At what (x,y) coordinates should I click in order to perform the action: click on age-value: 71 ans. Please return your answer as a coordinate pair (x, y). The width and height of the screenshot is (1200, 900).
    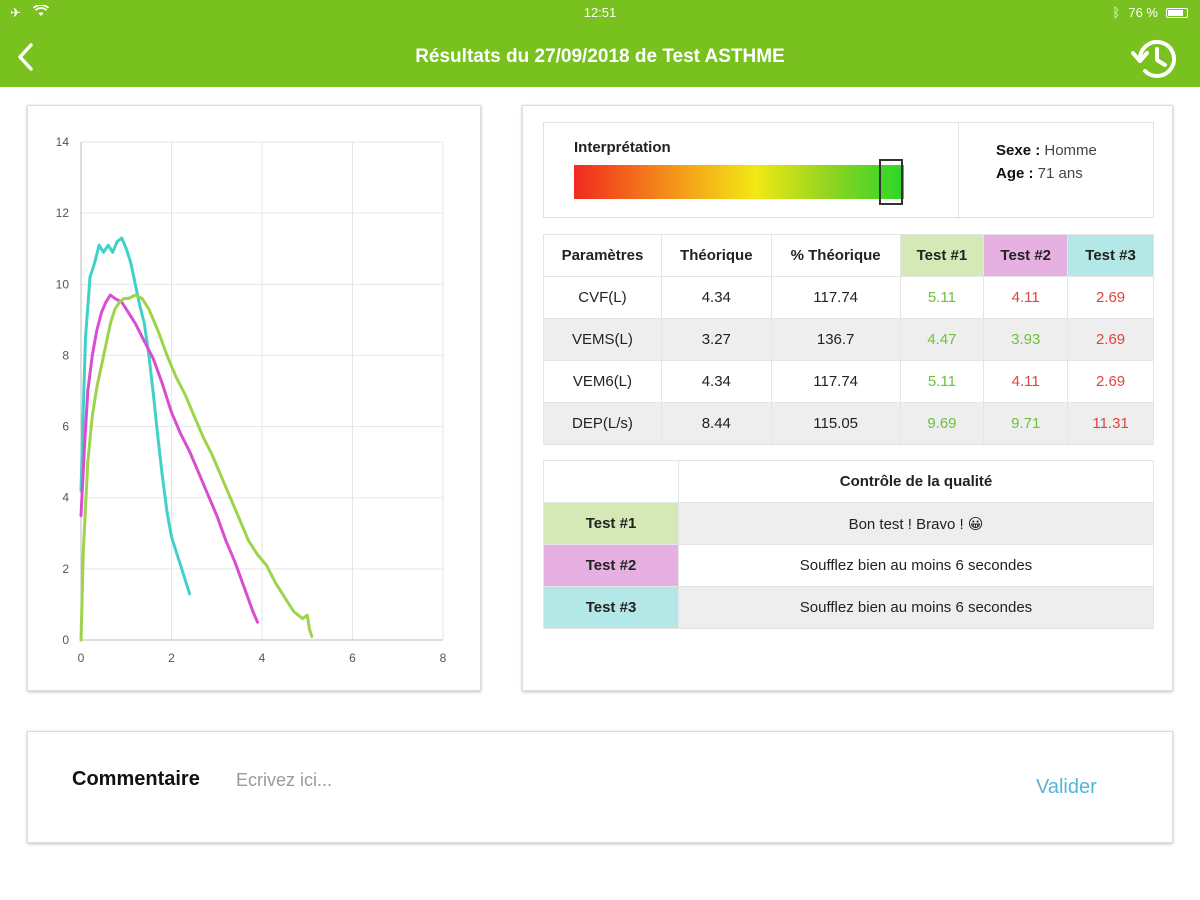
    Looking at the image, I should click on (1060, 173).